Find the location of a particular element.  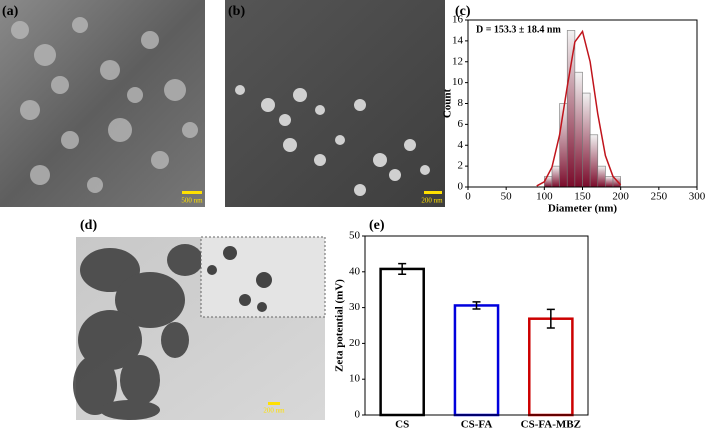

y-tick-label: 40 is located at coordinates (355, 271).